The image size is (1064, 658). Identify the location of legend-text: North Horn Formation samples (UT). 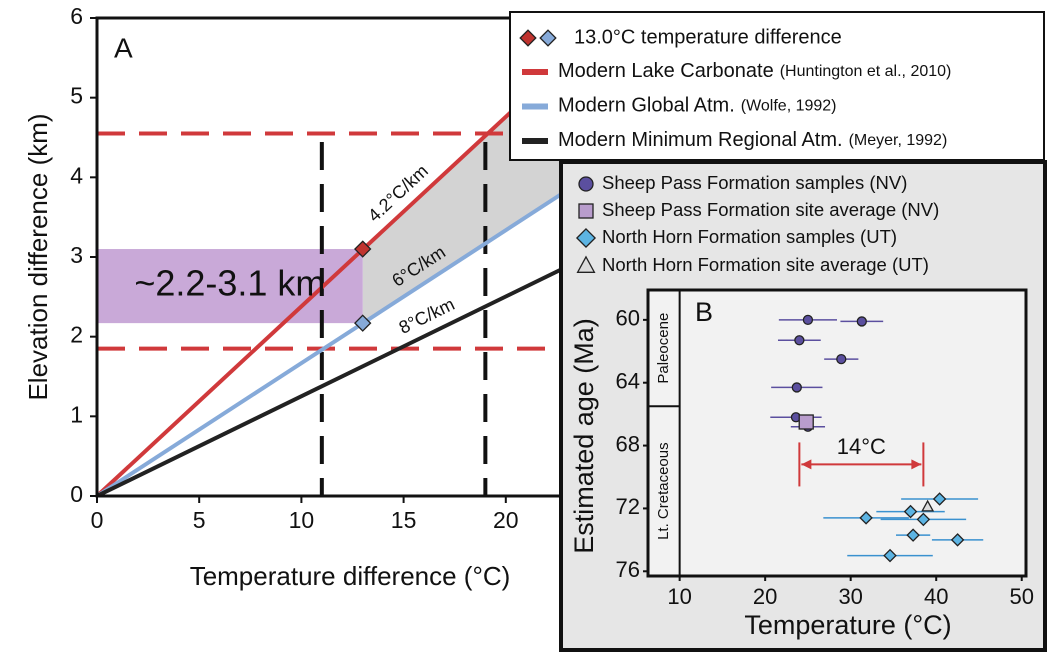
(749, 236).